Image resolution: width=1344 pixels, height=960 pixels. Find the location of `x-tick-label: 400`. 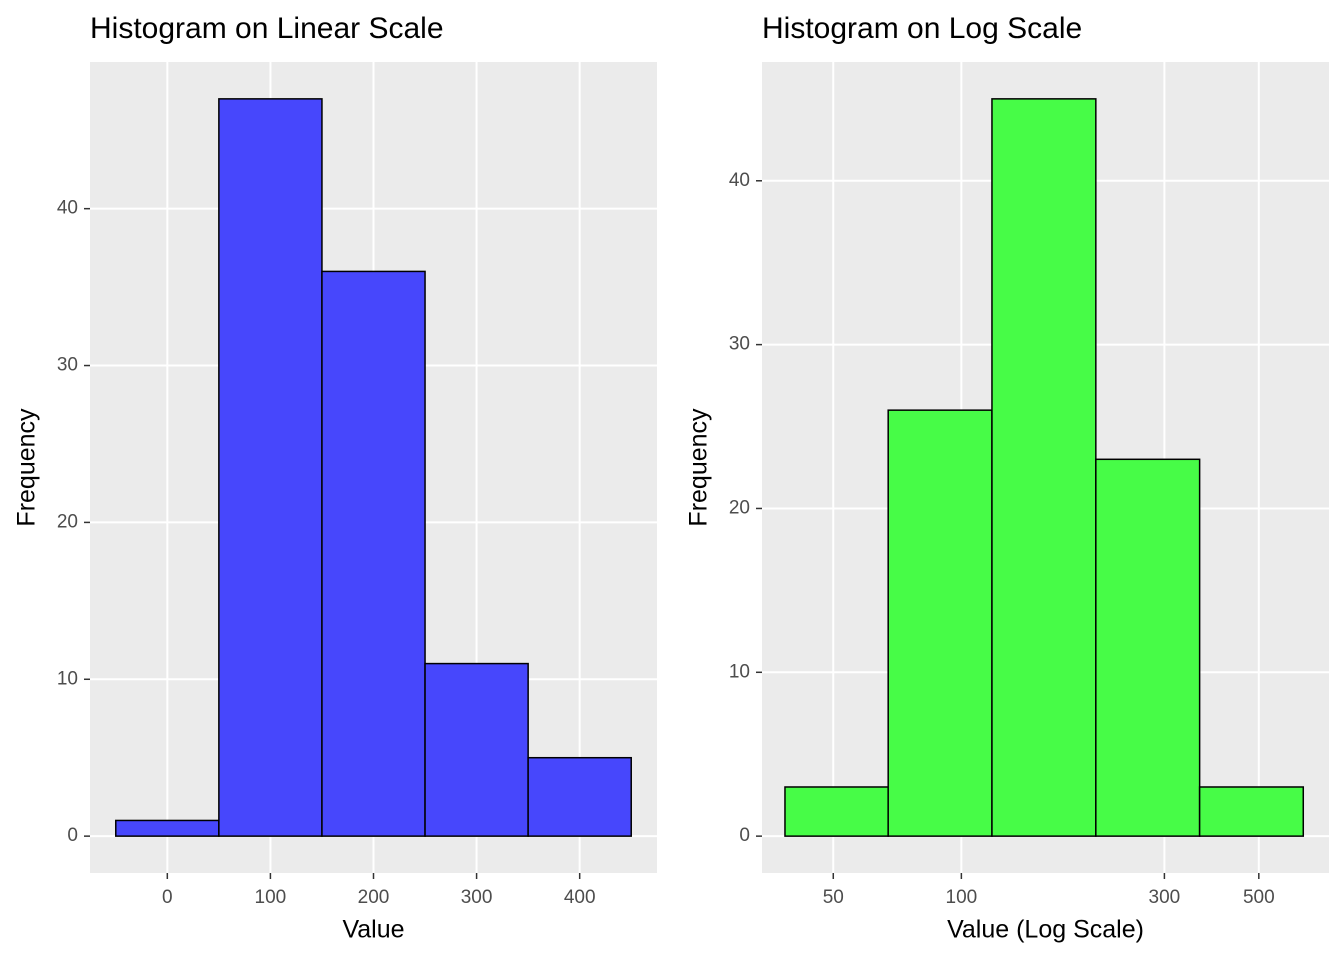

x-tick-label: 400 is located at coordinates (580, 897).